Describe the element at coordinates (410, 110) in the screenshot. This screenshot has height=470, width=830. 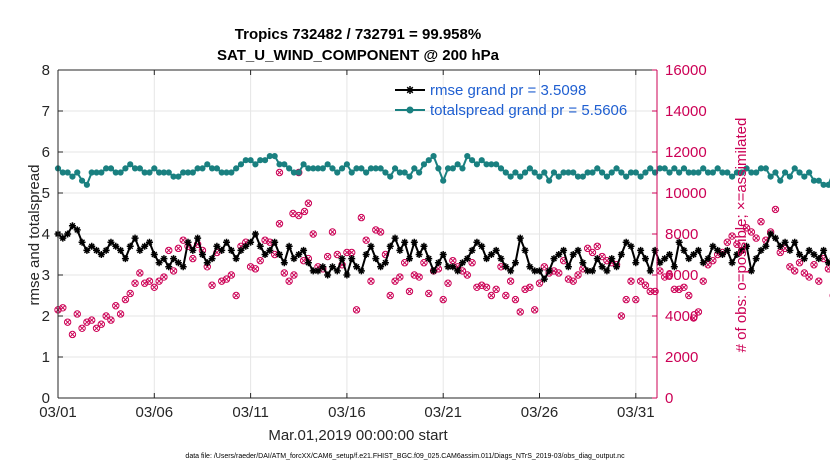
I see `legend-spread-marker` at that location.